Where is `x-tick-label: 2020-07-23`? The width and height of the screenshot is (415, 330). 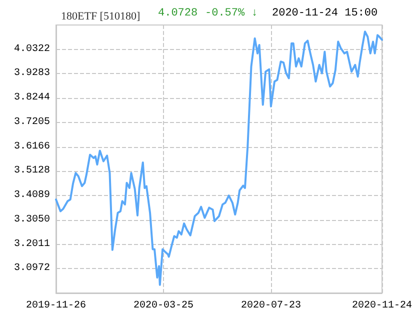 x-tick-label: 2020-07-23 is located at coordinates (270, 306).